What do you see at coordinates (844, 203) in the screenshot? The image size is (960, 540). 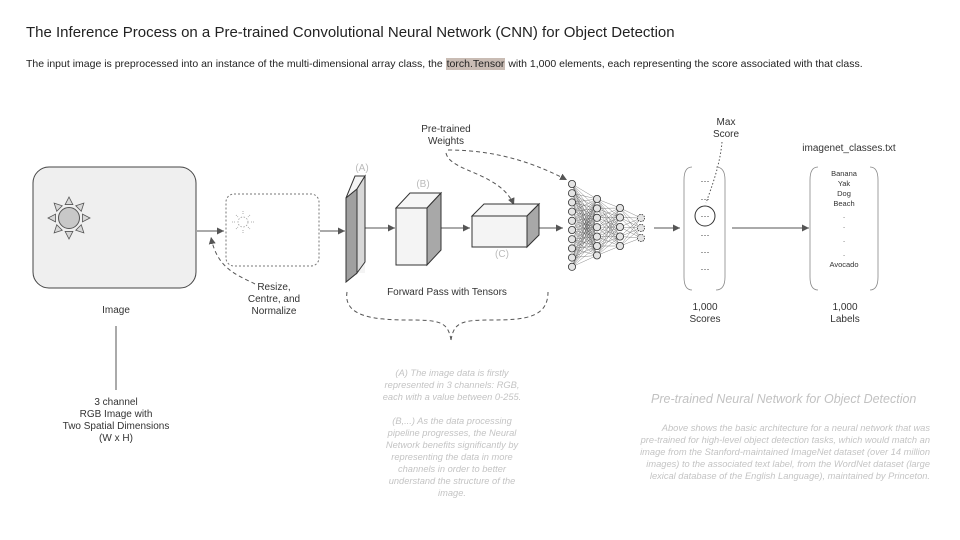 I see `class-item: Beach` at bounding box center [844, 203].